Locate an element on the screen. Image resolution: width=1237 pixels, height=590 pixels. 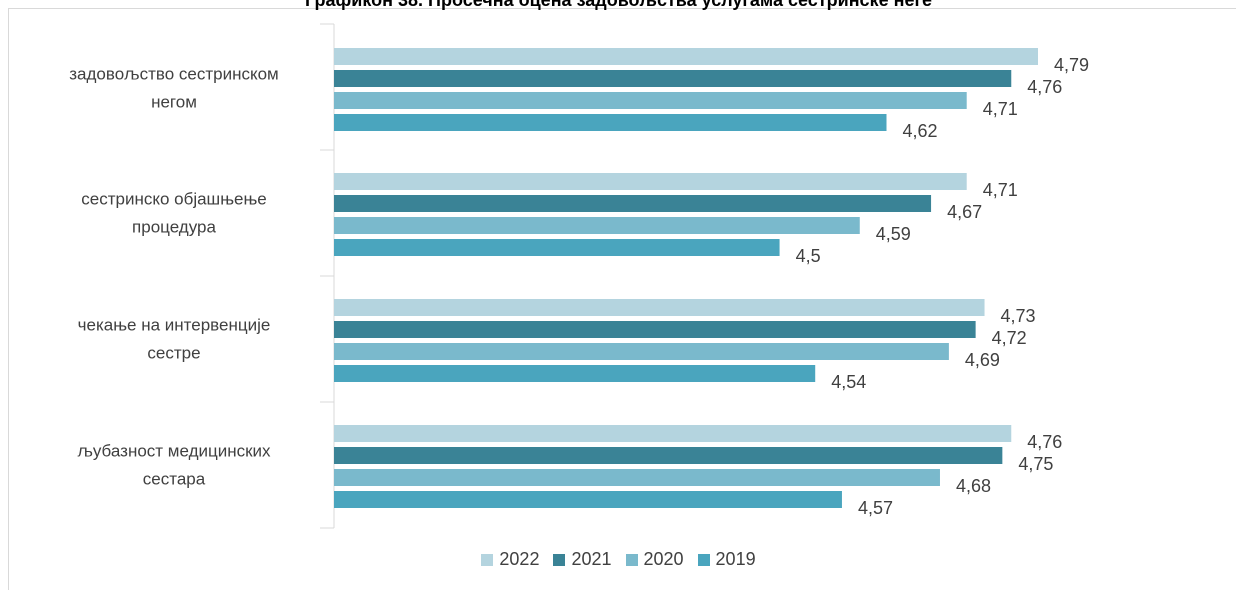
data-label: 4,73 is located at coordinates (1018, 316).